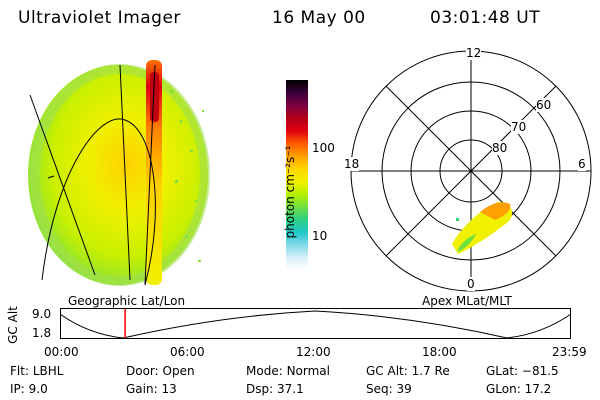  I want to click on ip-field: IP: 9.0, so click(29, 389).